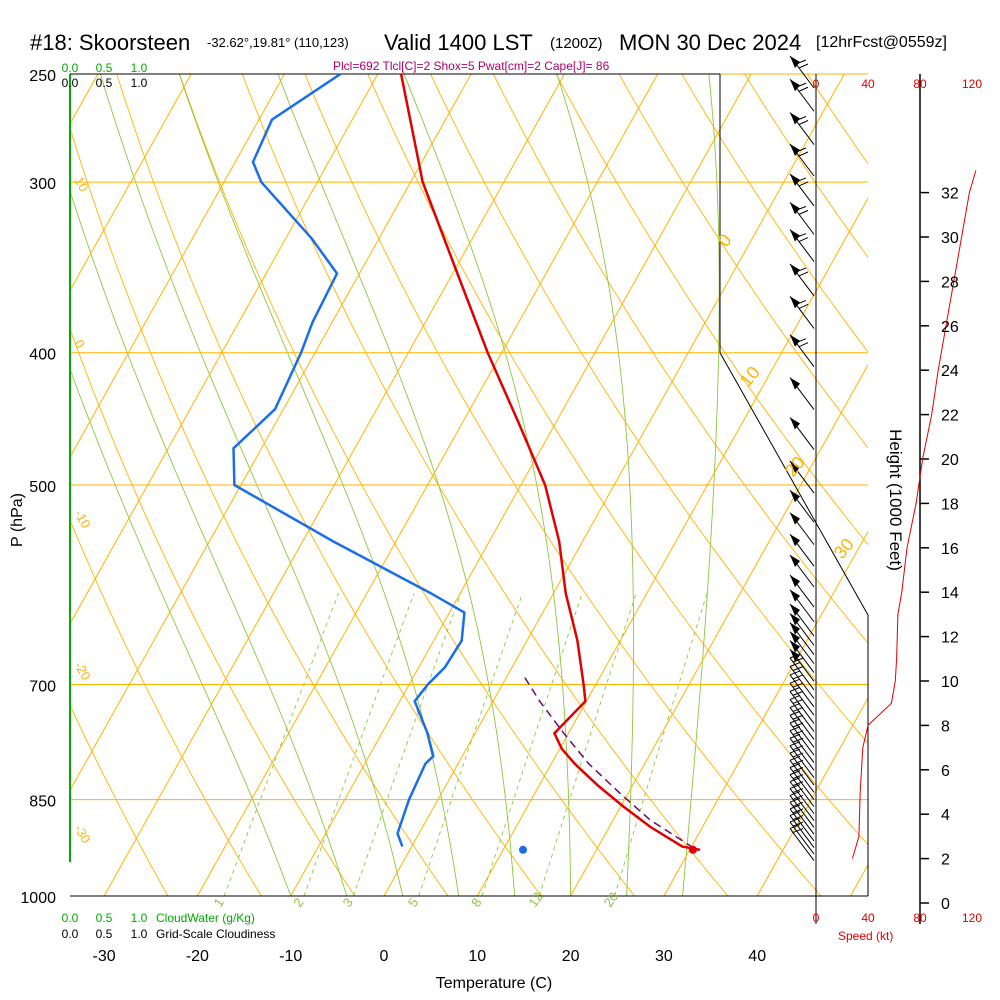 The height and width of the screenshot is (1000, 1000). Describe the element at coordinates (70, 918) in the screenshot. I see `cloud-scale-bottom: 0.0` at that location.